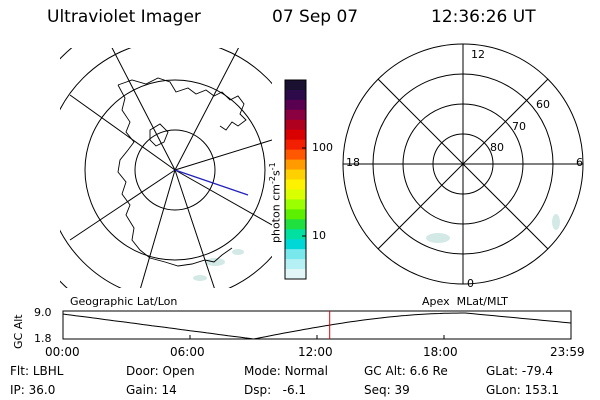  What do you see at coordinates (497, 147) in the screenshot?
I see `mlat-label-80: 80` at bounding box center [497, 147].